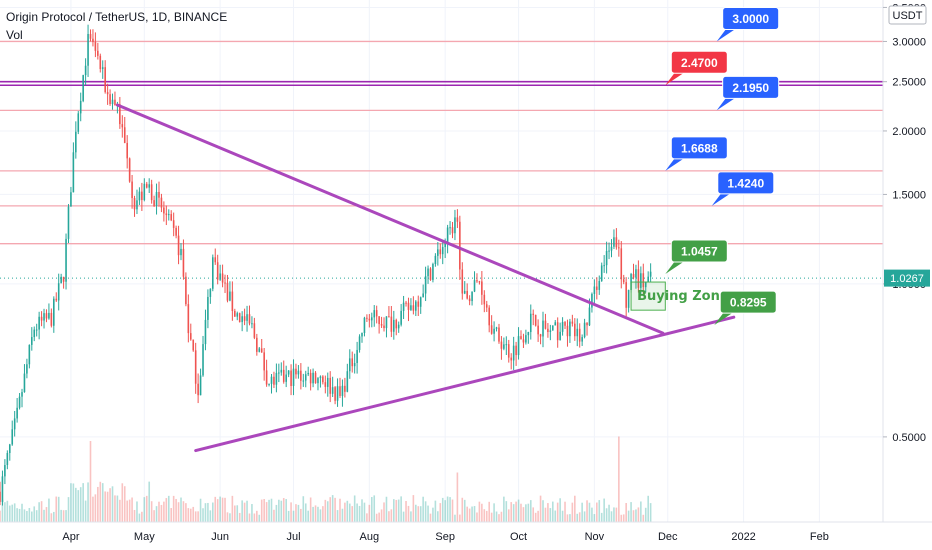 This screenshot has height=550, width=932. Describe the element at coordinates (679, 296) in the screenshot. I see `buying-zone: Buying Zone` at that location.